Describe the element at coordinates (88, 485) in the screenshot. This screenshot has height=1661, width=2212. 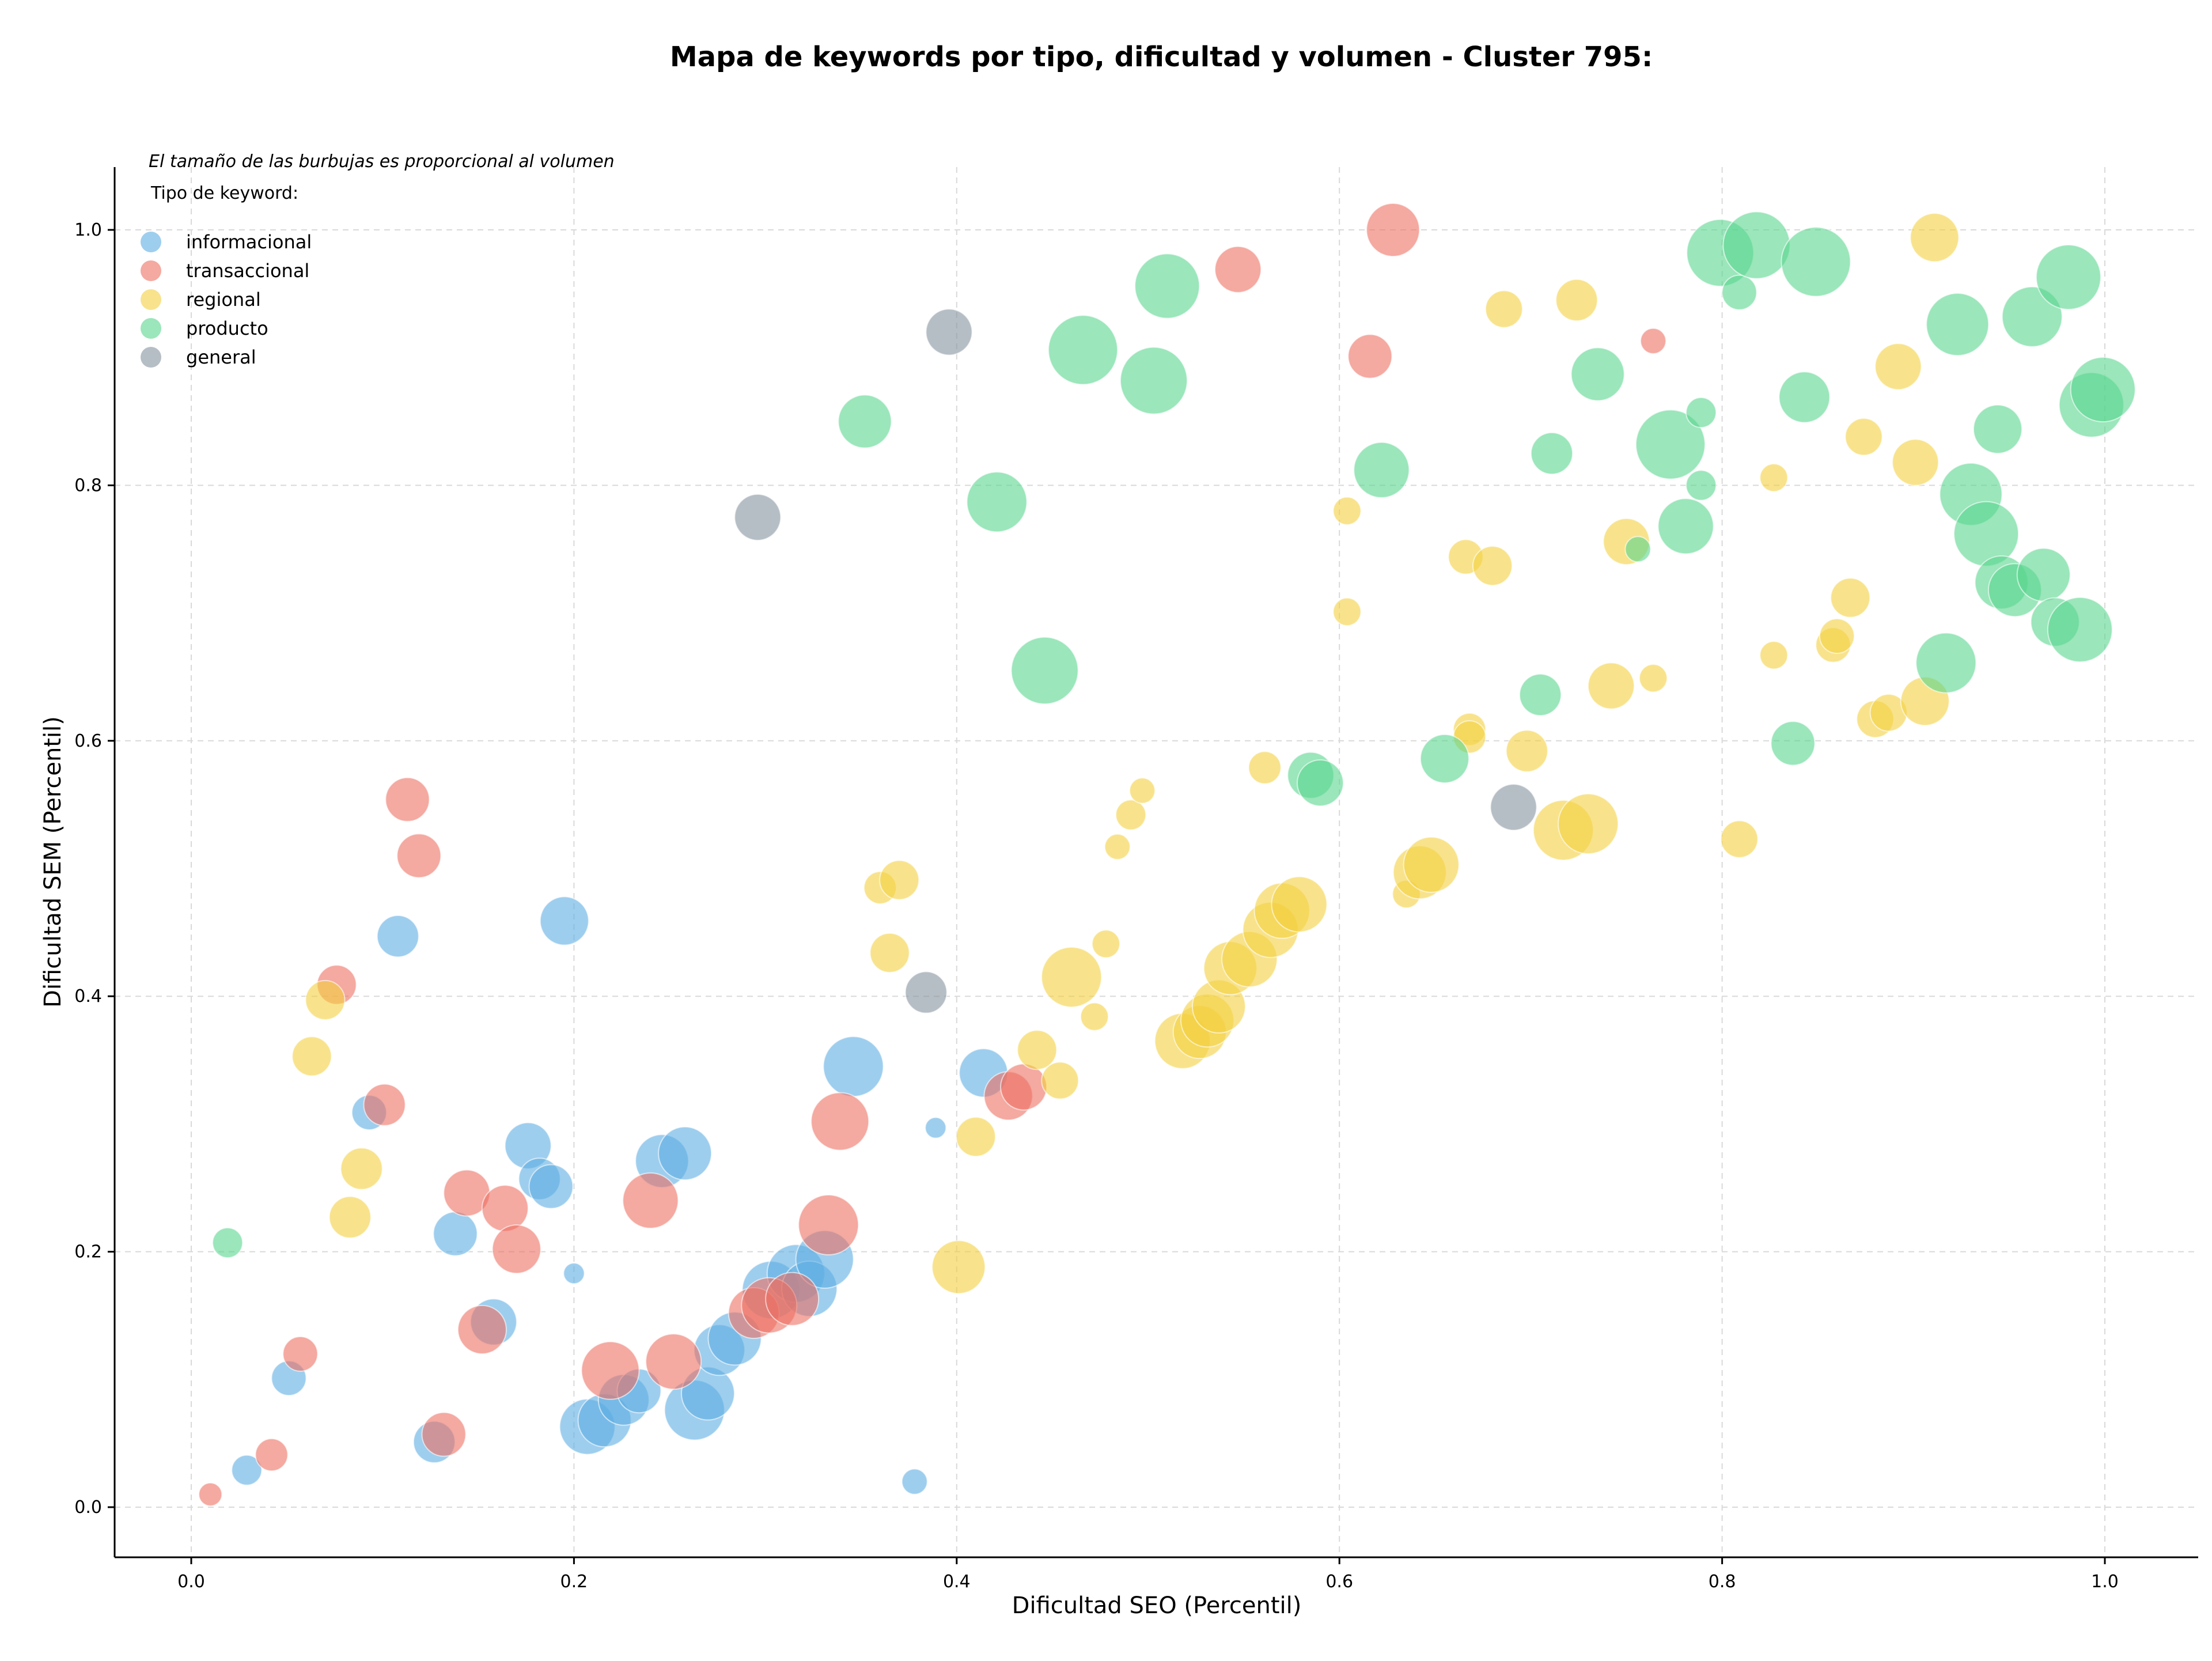
I see `y-tick-label: 0.8` at that location.